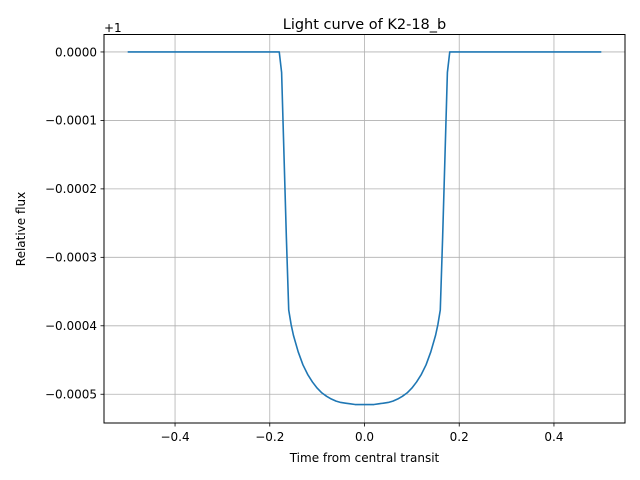 This screenshot has width=640, height=480. Describe the element at coordinates (174, 437) in the screenshot. I see `x-tick-label: −0.4` at that location.